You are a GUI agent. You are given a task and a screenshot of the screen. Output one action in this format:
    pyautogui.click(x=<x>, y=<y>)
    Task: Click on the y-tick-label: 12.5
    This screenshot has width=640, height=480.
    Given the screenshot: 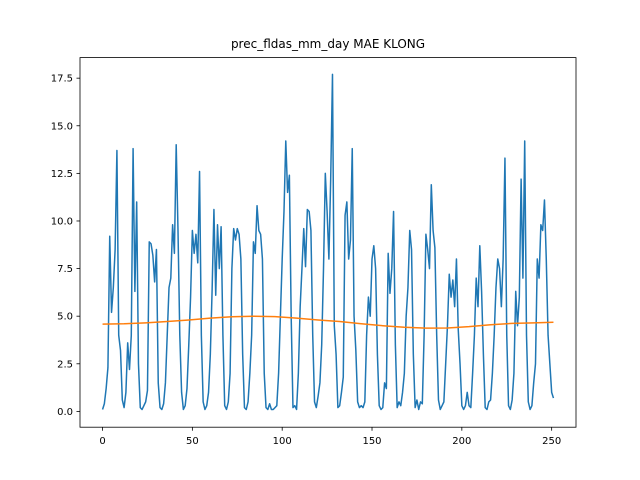 What is the action you would take?
    pyautogui.click(x=62, y=174)
    